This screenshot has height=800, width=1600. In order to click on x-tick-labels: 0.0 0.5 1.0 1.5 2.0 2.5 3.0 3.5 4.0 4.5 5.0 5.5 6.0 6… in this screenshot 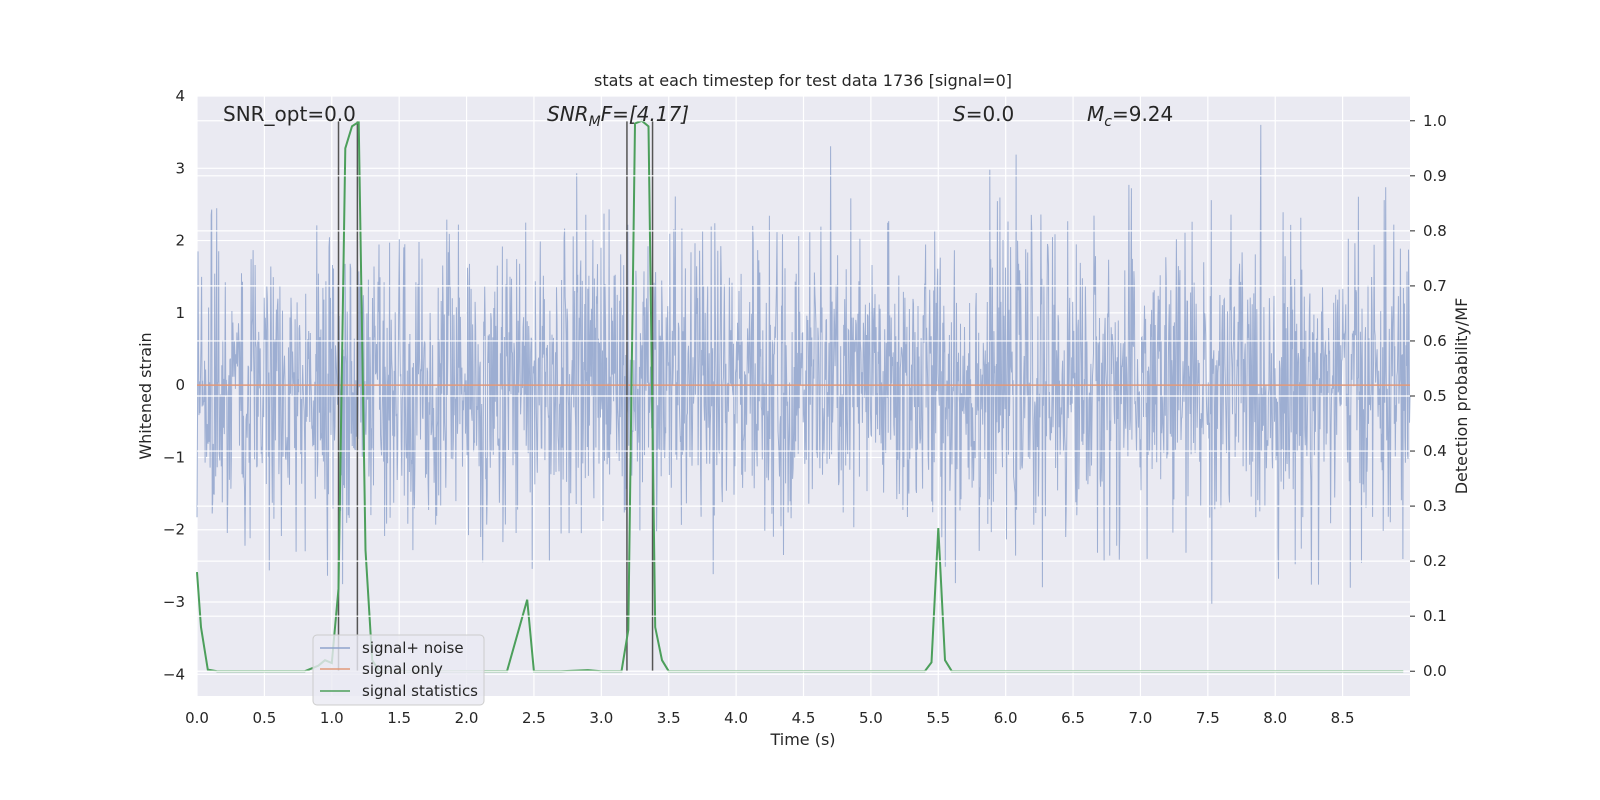, I will do `click(769, 718)`.